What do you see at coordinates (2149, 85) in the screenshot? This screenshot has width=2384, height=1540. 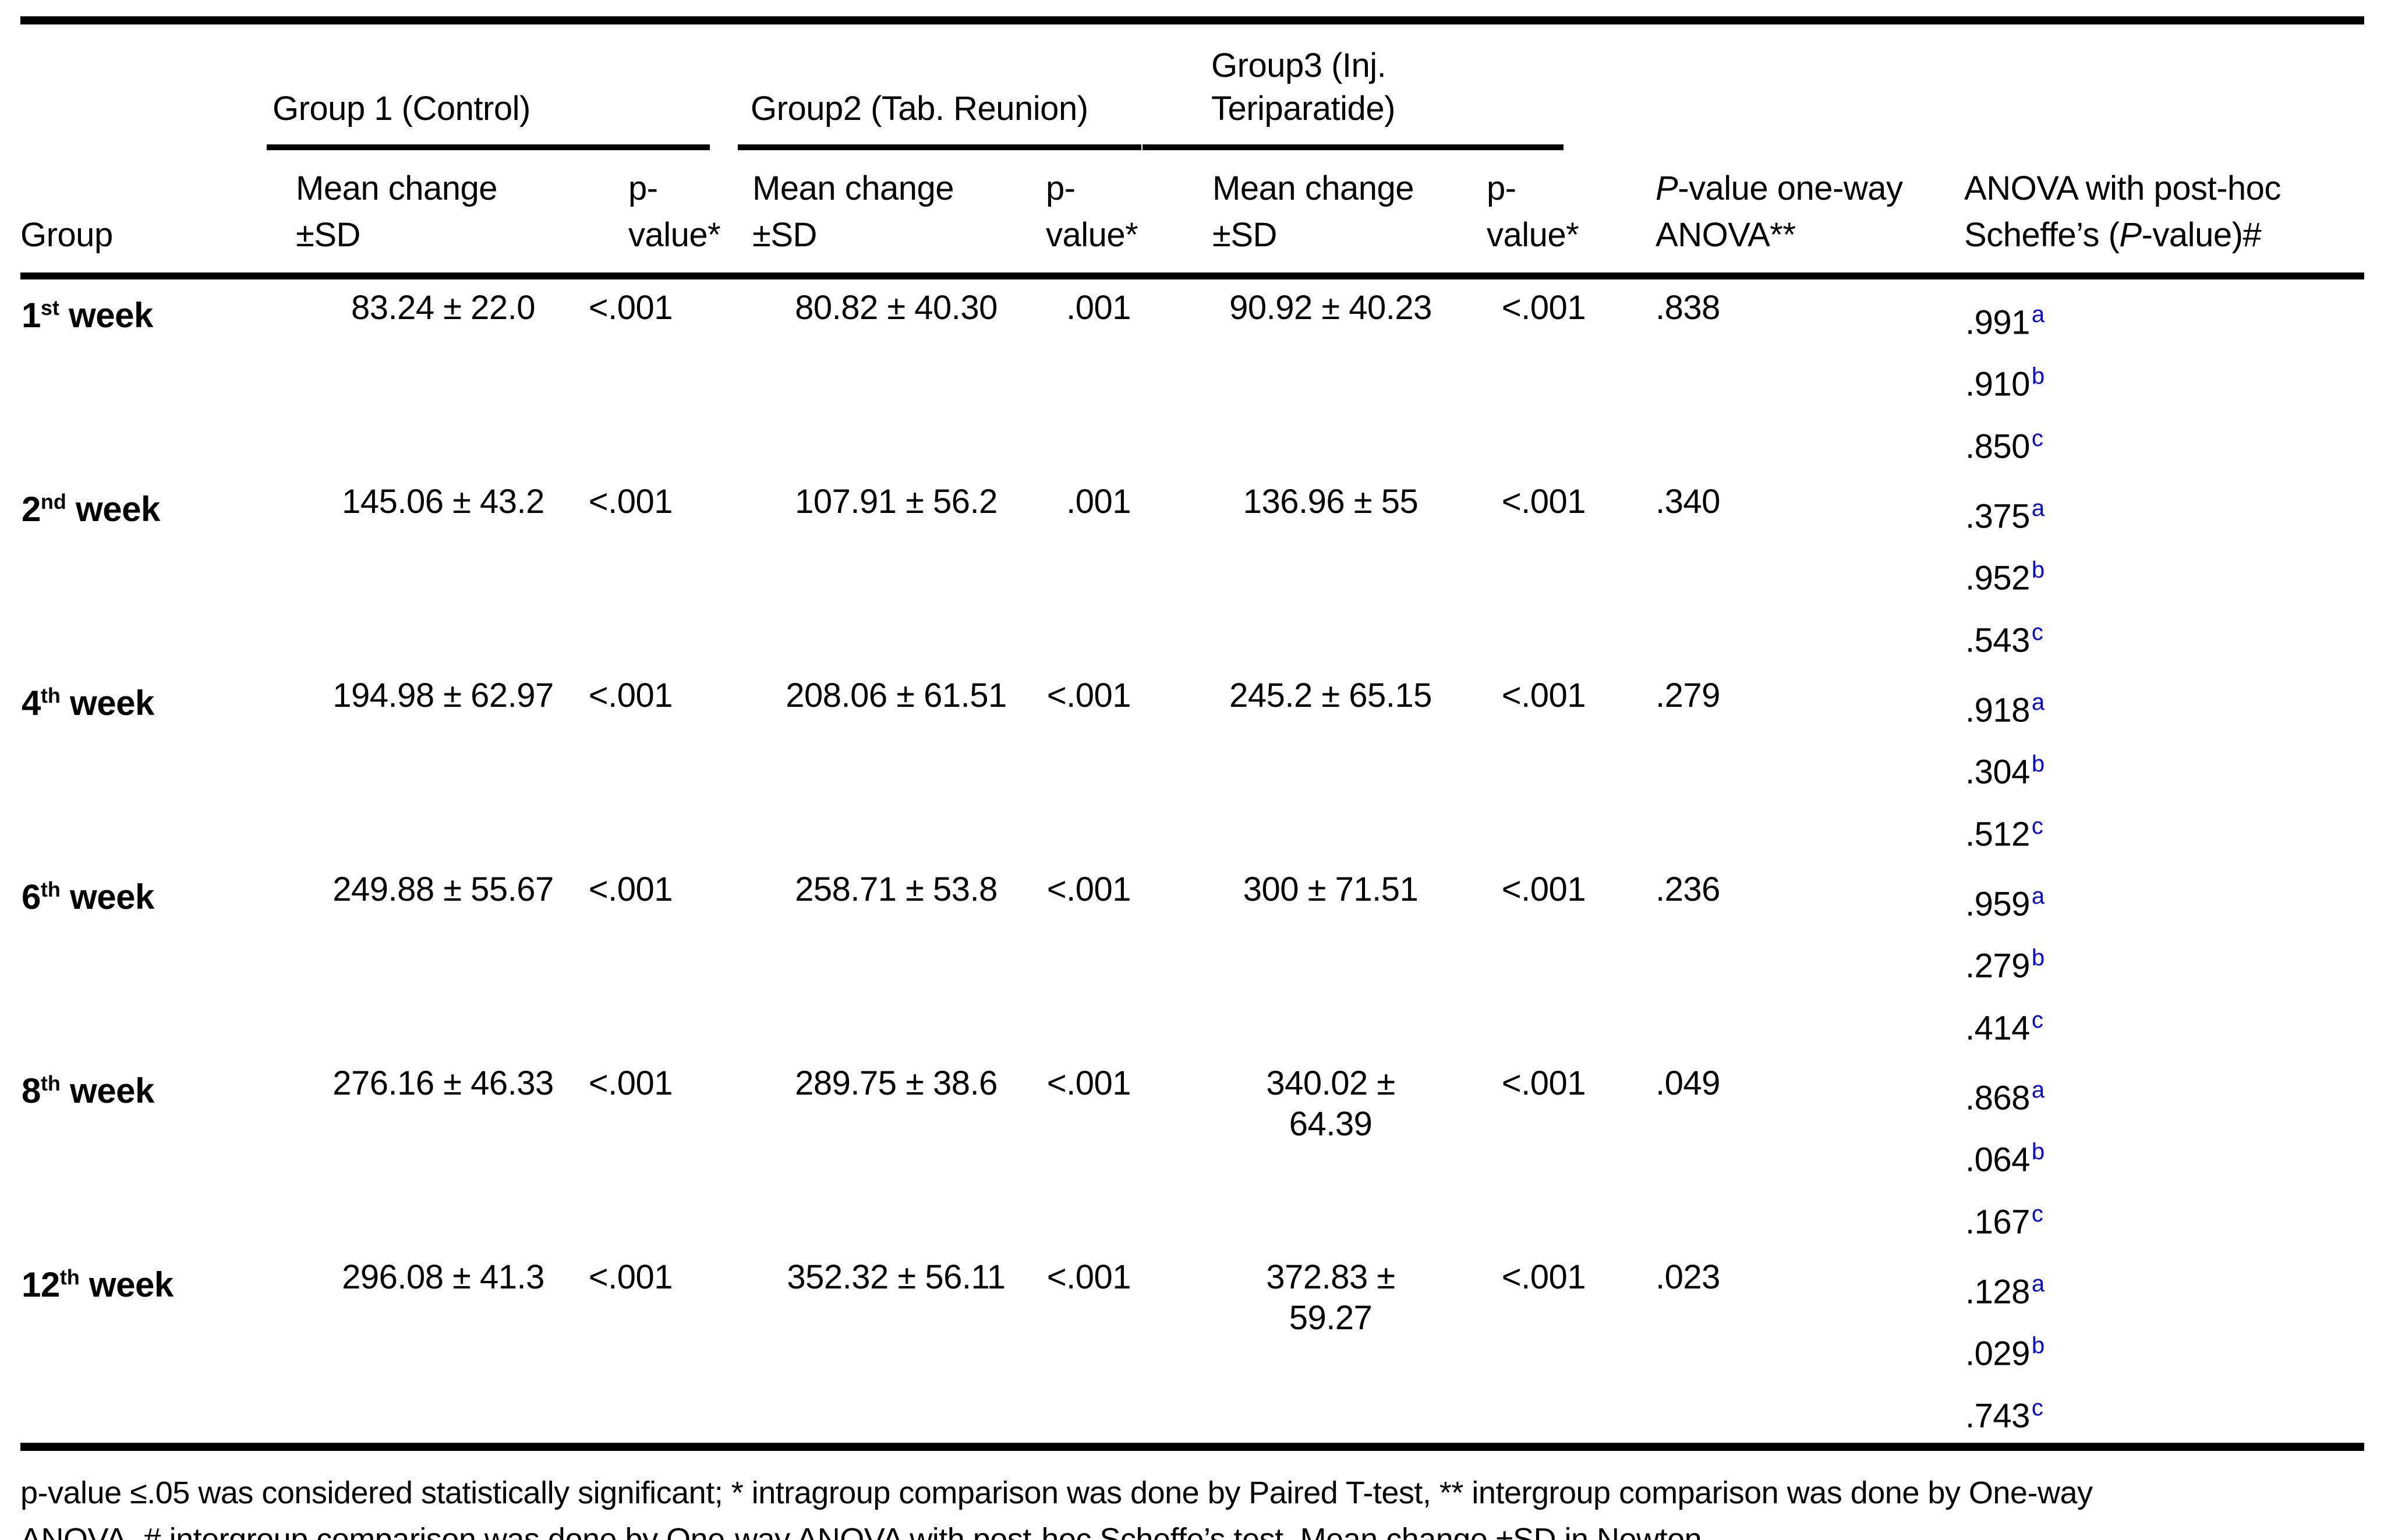 I see `posthoc-header-spacer` at bounding box center [2149, 85].